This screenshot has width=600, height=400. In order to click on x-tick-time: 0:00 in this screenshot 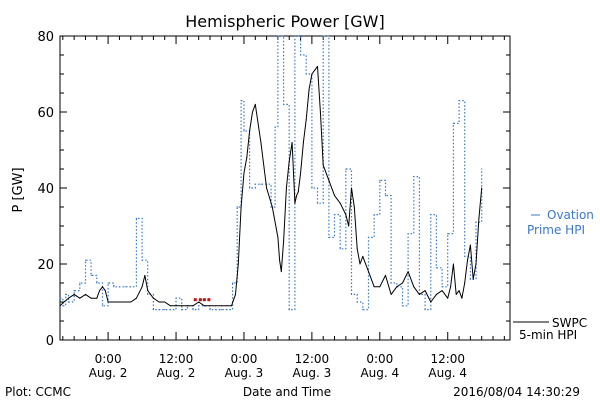, I will do `click(379, 359)`.